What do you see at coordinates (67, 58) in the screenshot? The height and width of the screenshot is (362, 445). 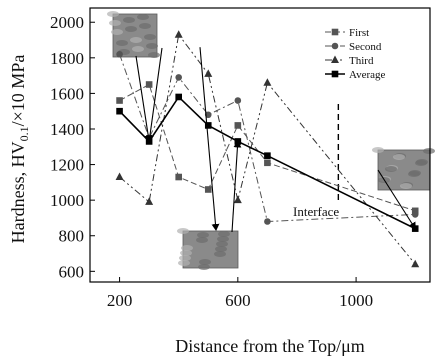 I see `y-tick-label: 1800` at bounding box center [67, 58].